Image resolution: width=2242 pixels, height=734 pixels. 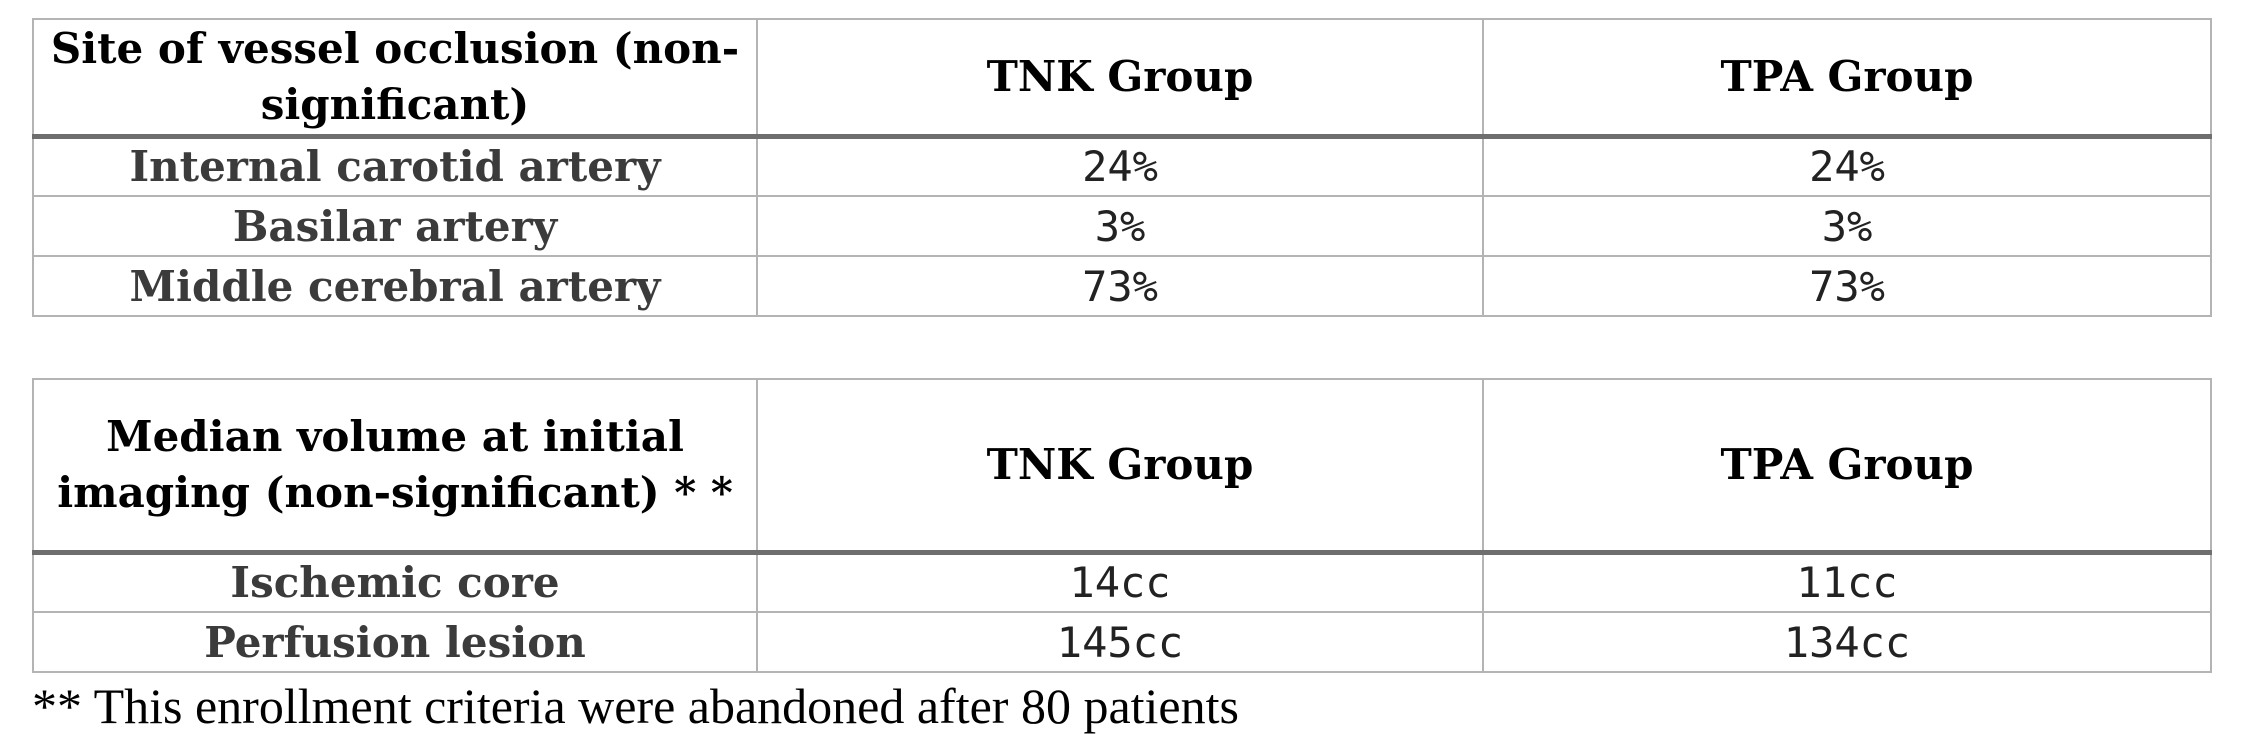 I want to click on tnk-value: 145cc, so click(x=1120, y=642).